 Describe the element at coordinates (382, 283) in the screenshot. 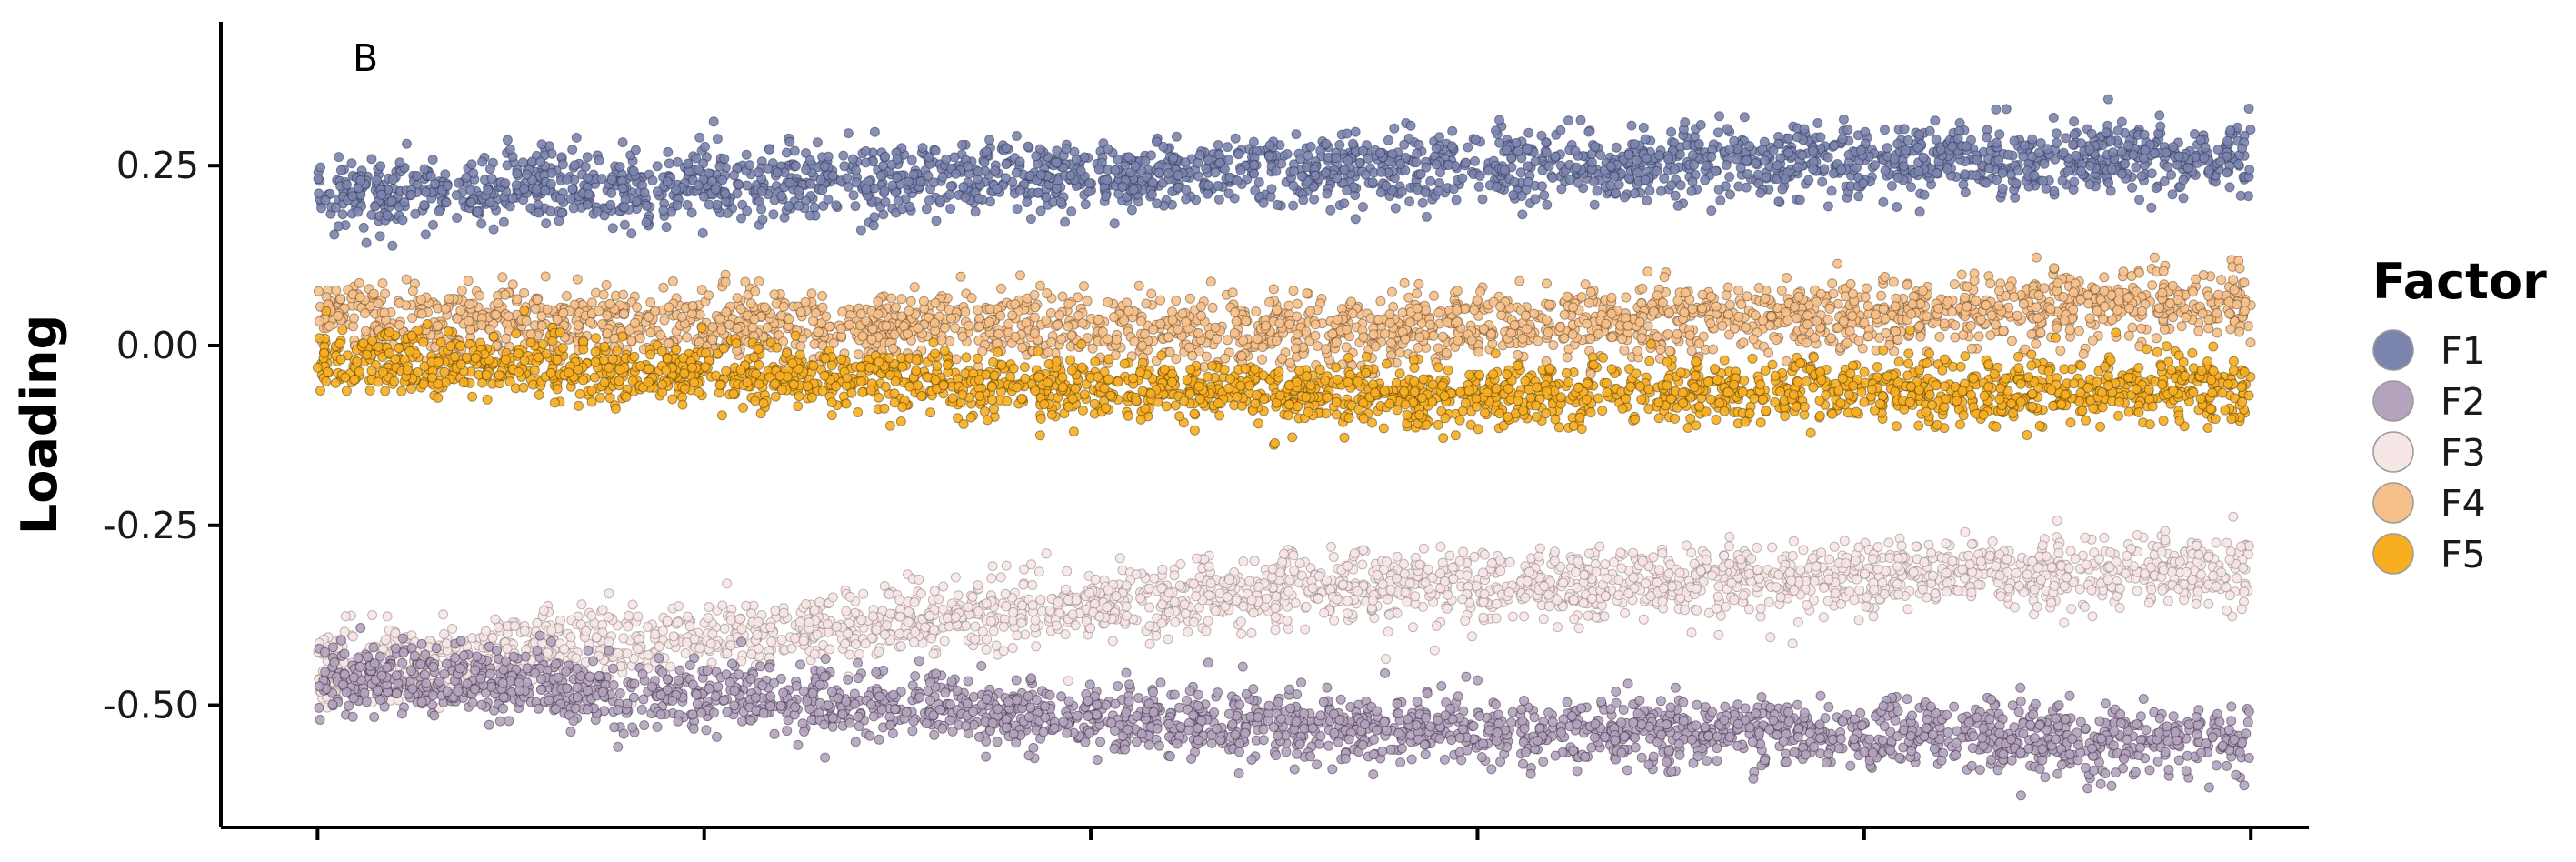

I see `data-point-F4` at that location.